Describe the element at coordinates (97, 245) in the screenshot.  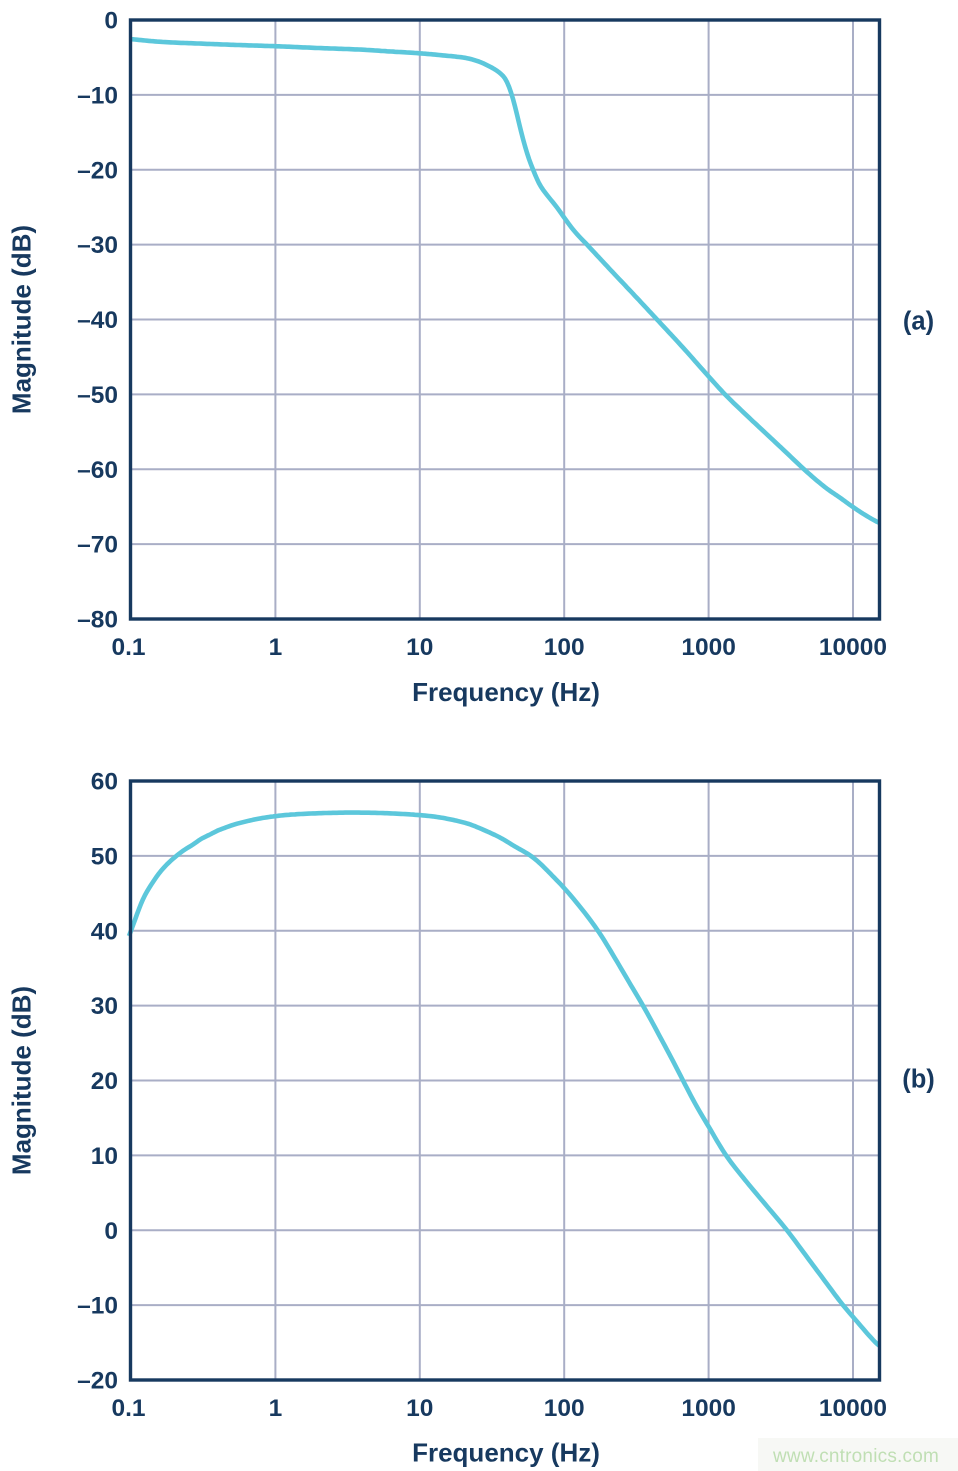
I see `svg-text: –30` at that location.